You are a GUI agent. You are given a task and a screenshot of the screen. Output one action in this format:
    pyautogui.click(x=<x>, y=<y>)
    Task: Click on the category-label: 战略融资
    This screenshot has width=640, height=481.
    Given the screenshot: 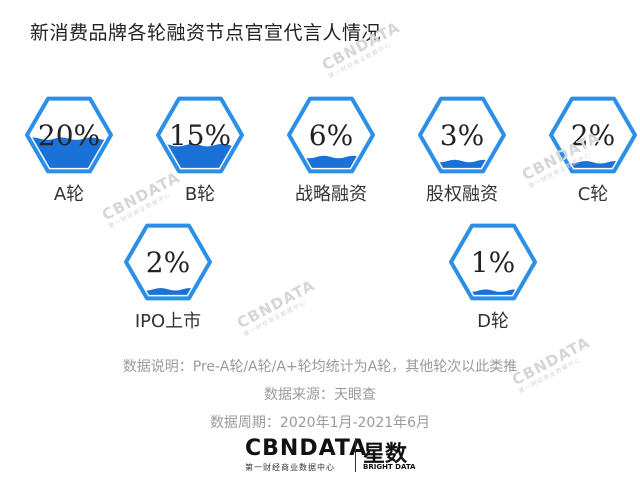 What is the action you would take?
    pyautogui.click(x=331, y=194)
    